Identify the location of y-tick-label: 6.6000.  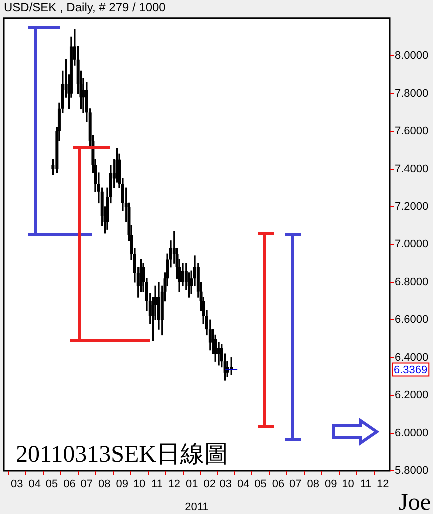
(412, 320).